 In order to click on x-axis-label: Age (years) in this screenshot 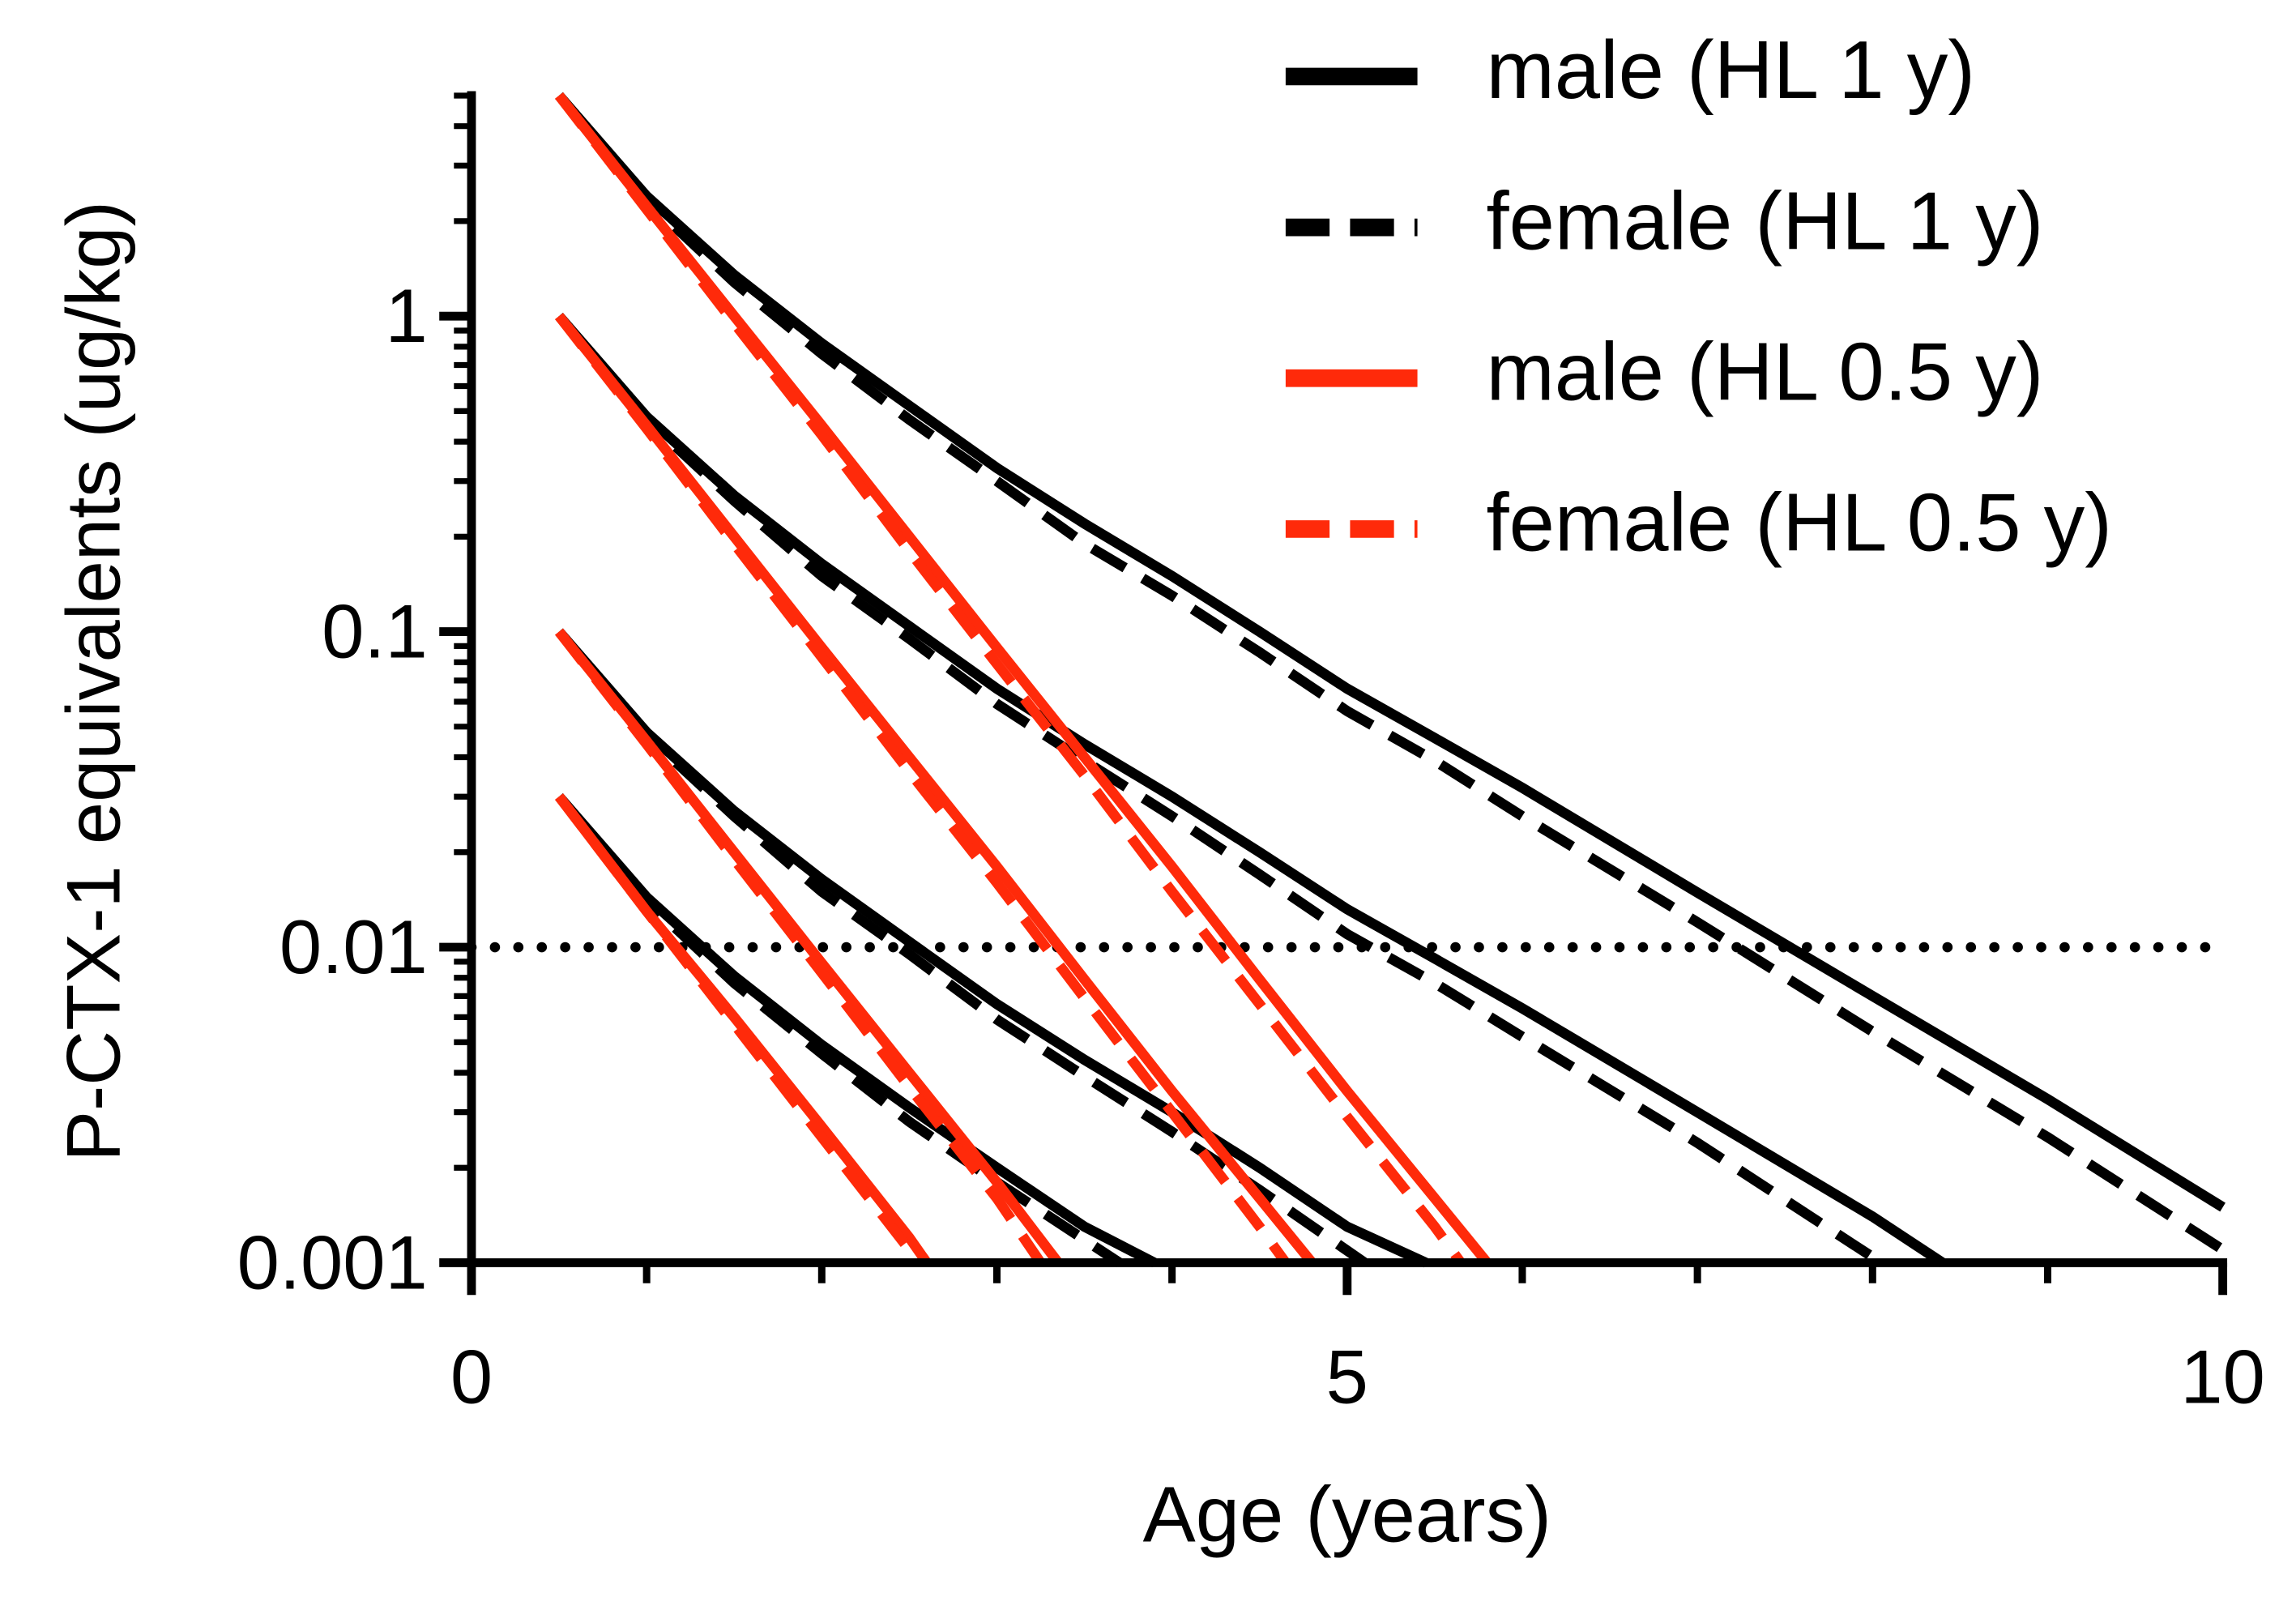, I will do `click(1347, 1514)`.